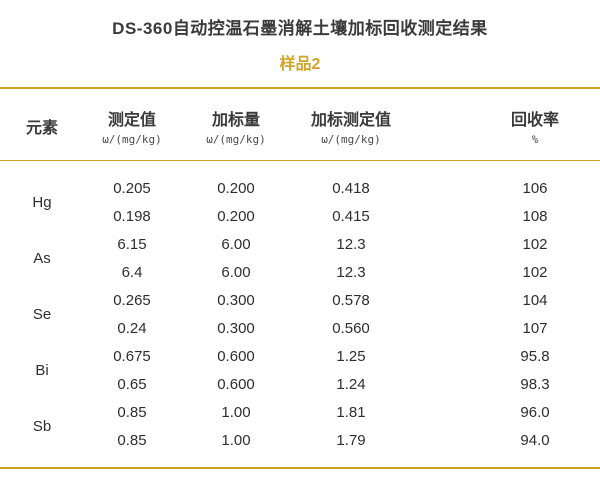 The image size is (600, 491). Describe the element at coordinates (535, 356) in the screenshot. I see `value-cell: 95.8` at that location.